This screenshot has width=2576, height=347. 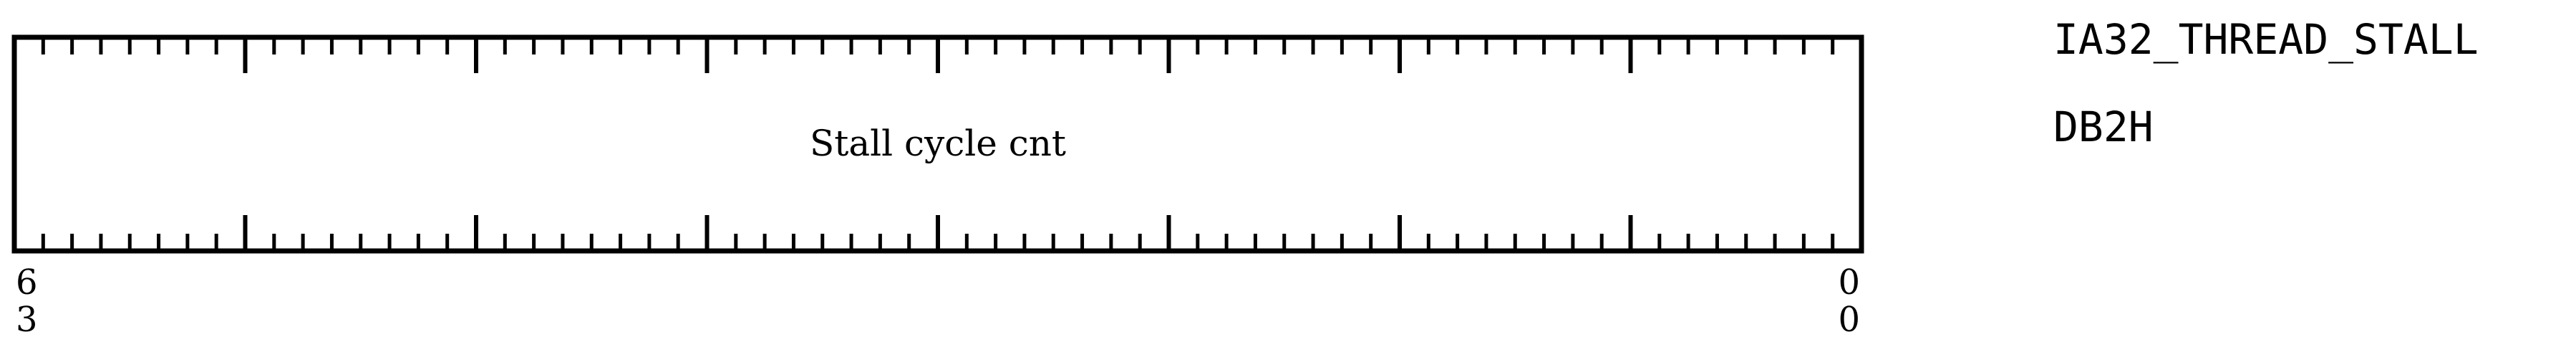 I want to click on bit-label-lsb-tens: 0, so click(x=1849, y=282).